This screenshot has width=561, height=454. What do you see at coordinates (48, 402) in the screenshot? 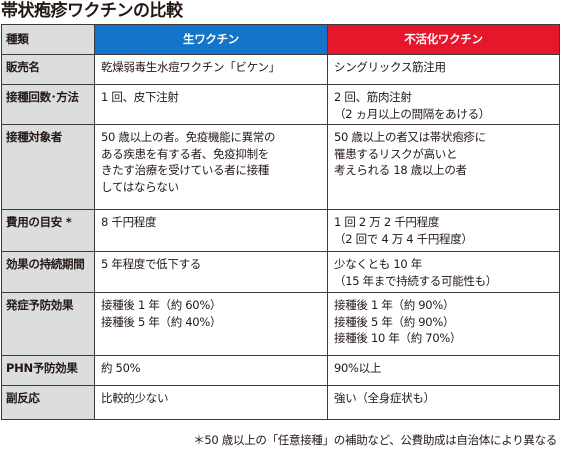
I see `row-label: 副反応` at bounding box center [48, 402].